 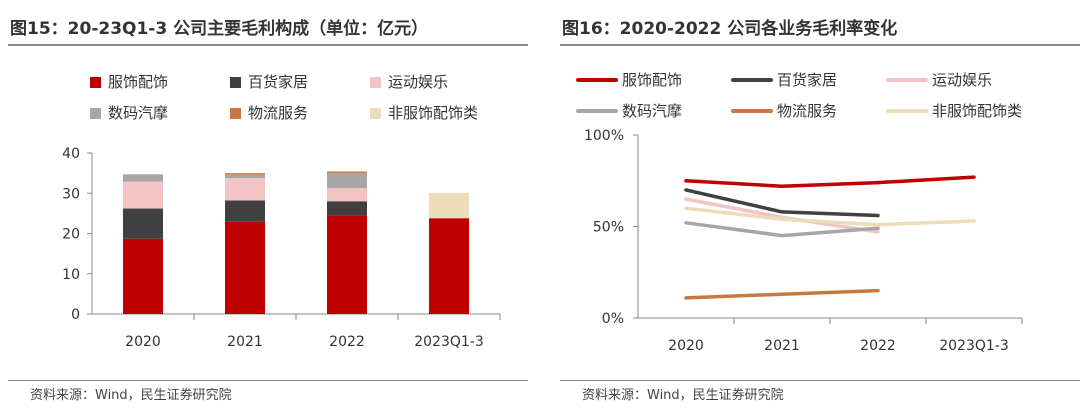 What do you see at coordinates (730, 29) in the screenshot?
I see `chart-title: 图16：2020-2022 公司各业务毛利率变化` at bounding box center [730, 29].